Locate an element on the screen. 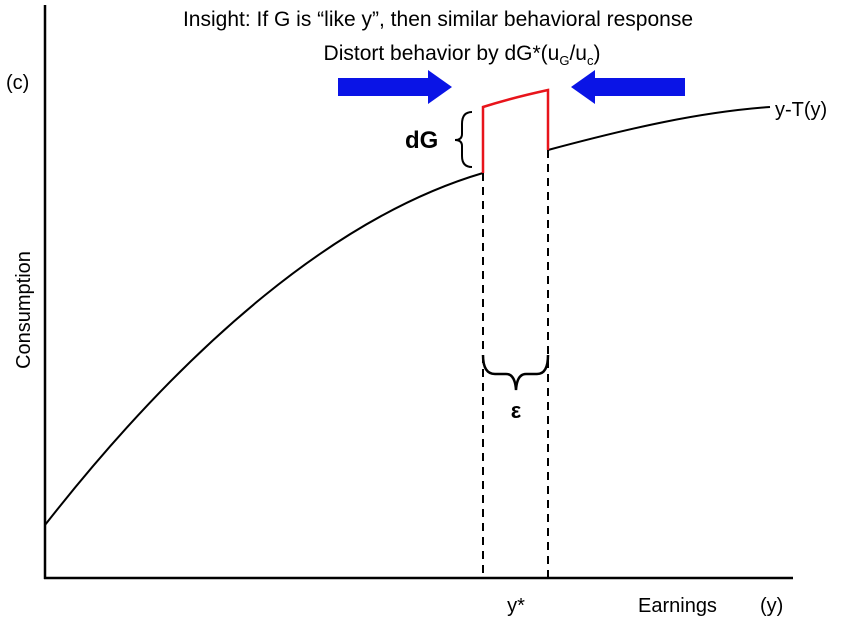 This screenshot has height=622, width=850. y-axis-label: Consumption is located at coordinates (24, 310).